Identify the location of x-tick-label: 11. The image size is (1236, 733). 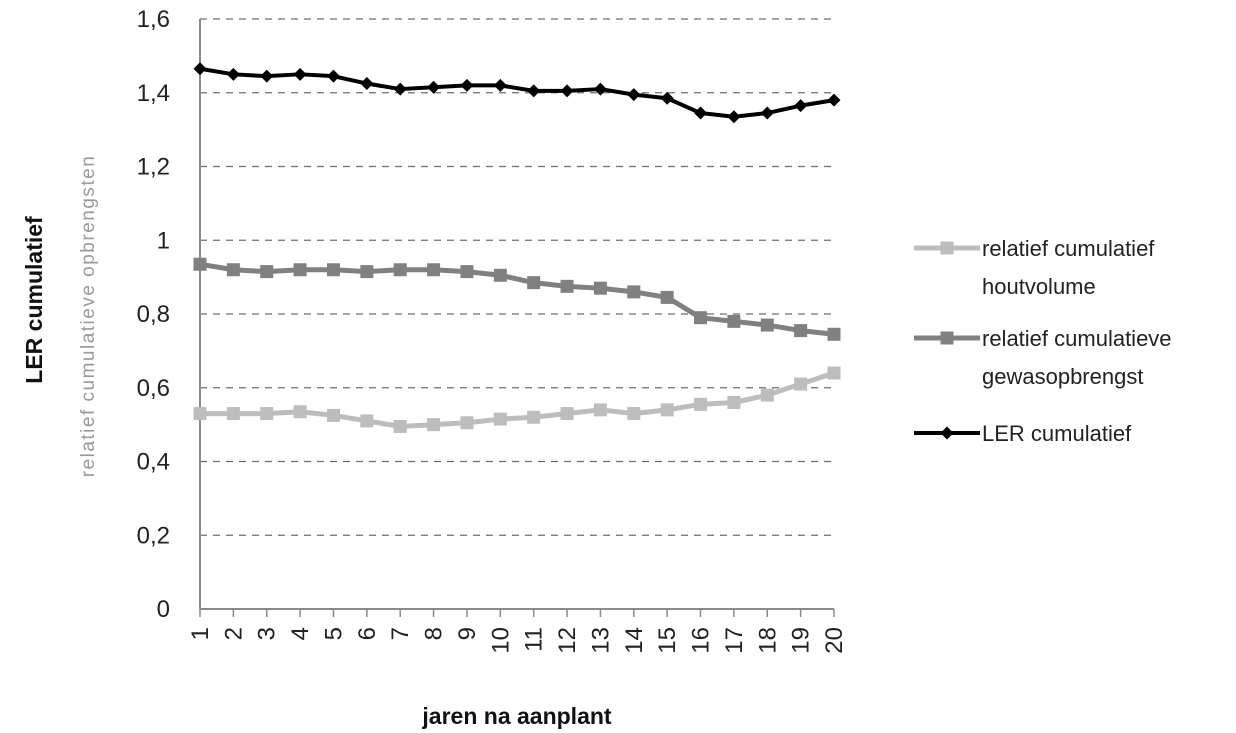
(534, 639).